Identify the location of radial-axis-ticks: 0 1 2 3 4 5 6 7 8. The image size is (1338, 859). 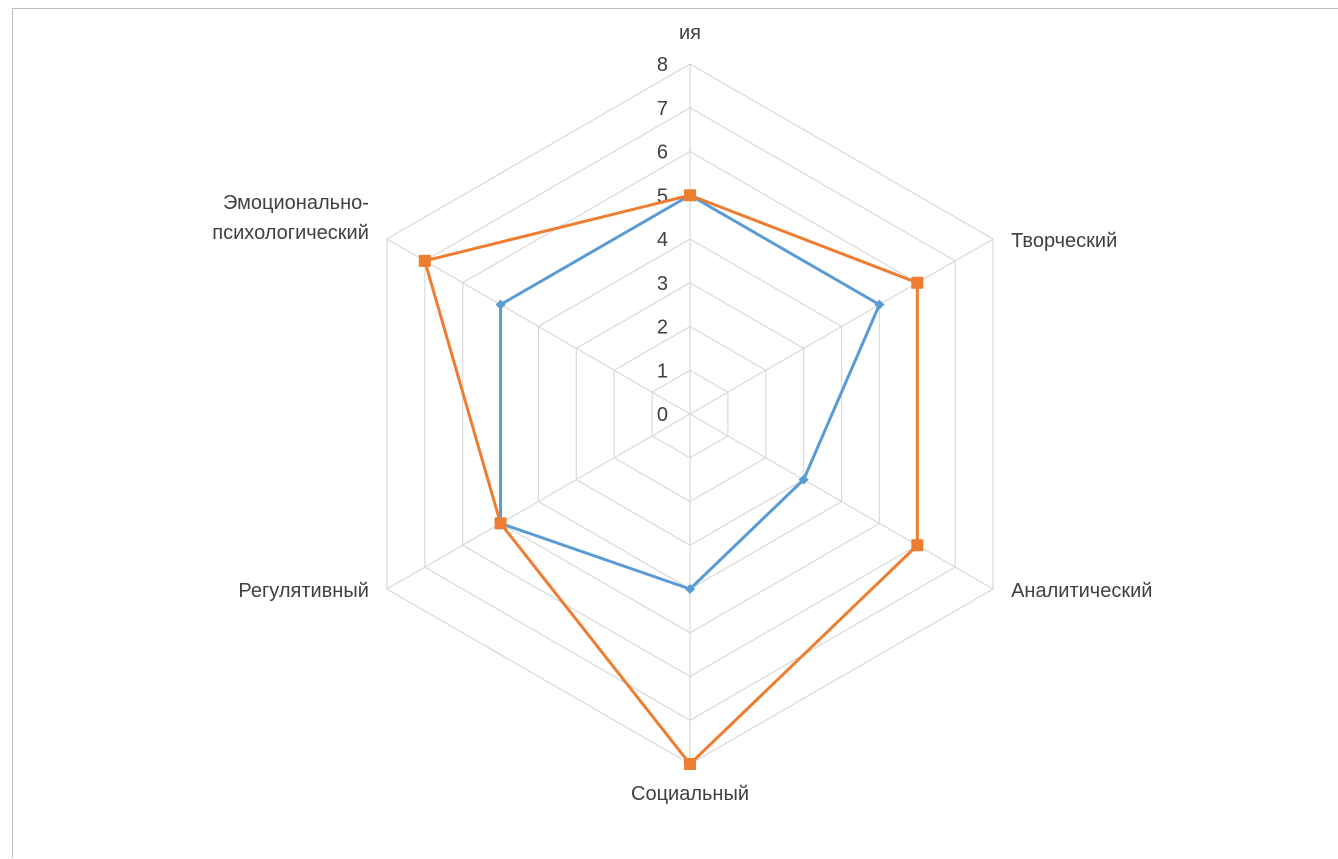
(662, 240).